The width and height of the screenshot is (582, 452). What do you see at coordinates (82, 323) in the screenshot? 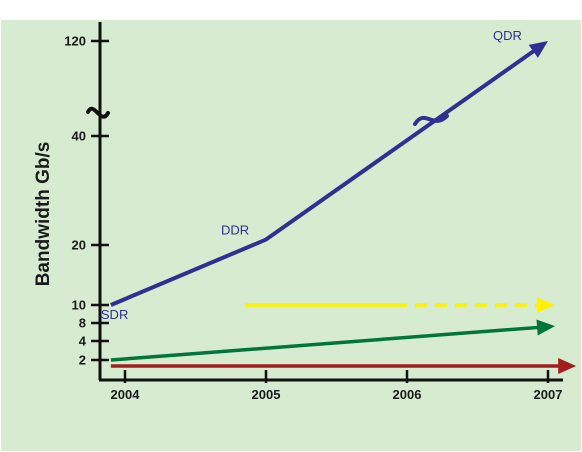
I see `y-tick-label: 8` at bounding box center [82, 323].